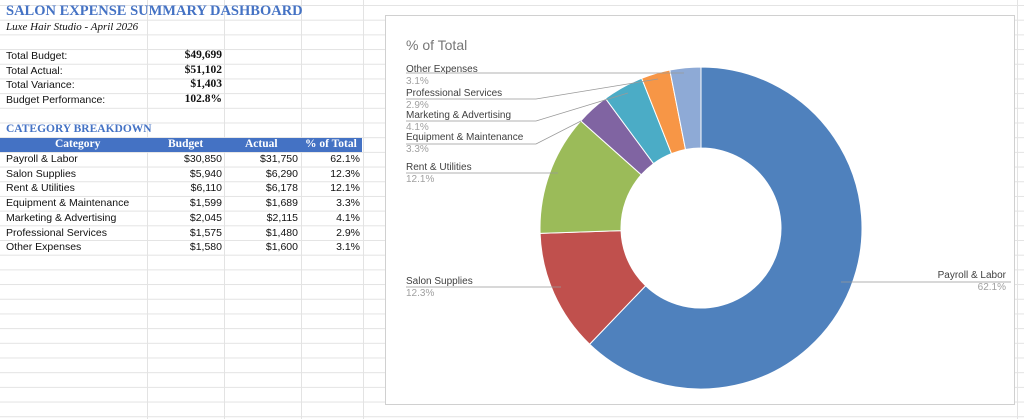  Describe the element at coordinates (281, 232) in the screenshot. I see `cell-actual: $1,480` at that location.